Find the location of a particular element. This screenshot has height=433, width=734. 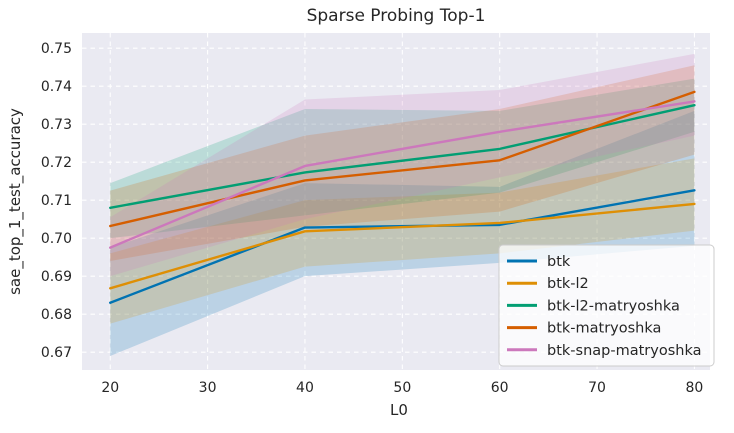

legend-item-btk-l2: btk-l2 is located at coordinates (548, 284).